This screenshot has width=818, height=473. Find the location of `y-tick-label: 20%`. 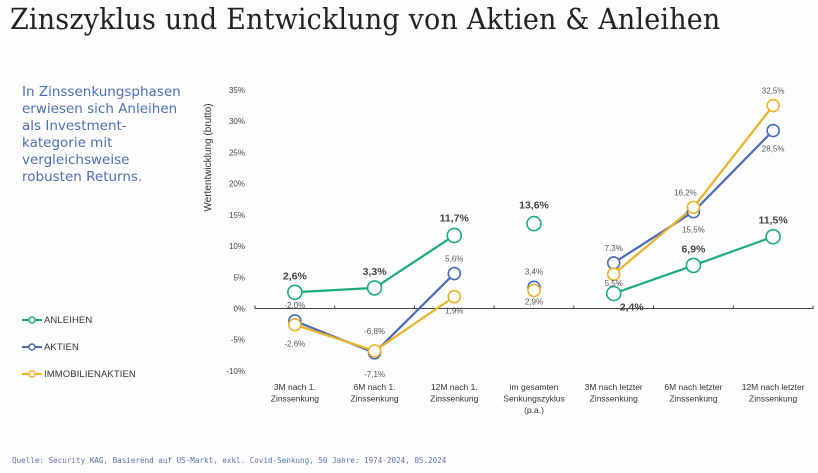

y-tick-label: 20% is located at coordinates (237, 184).